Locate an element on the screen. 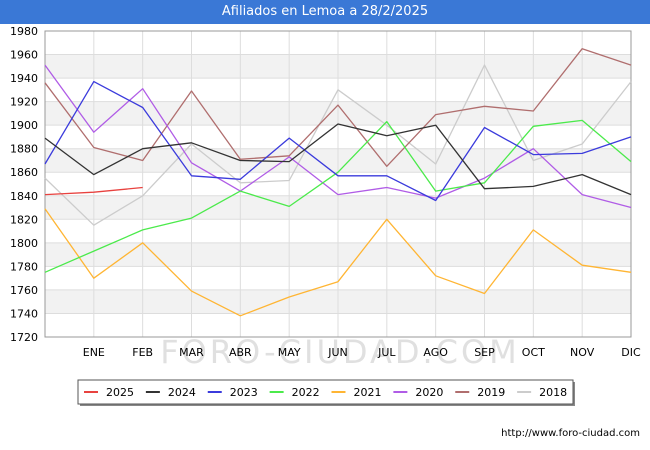  y-tick-label: 1800 is located at coordinates (24, 243).